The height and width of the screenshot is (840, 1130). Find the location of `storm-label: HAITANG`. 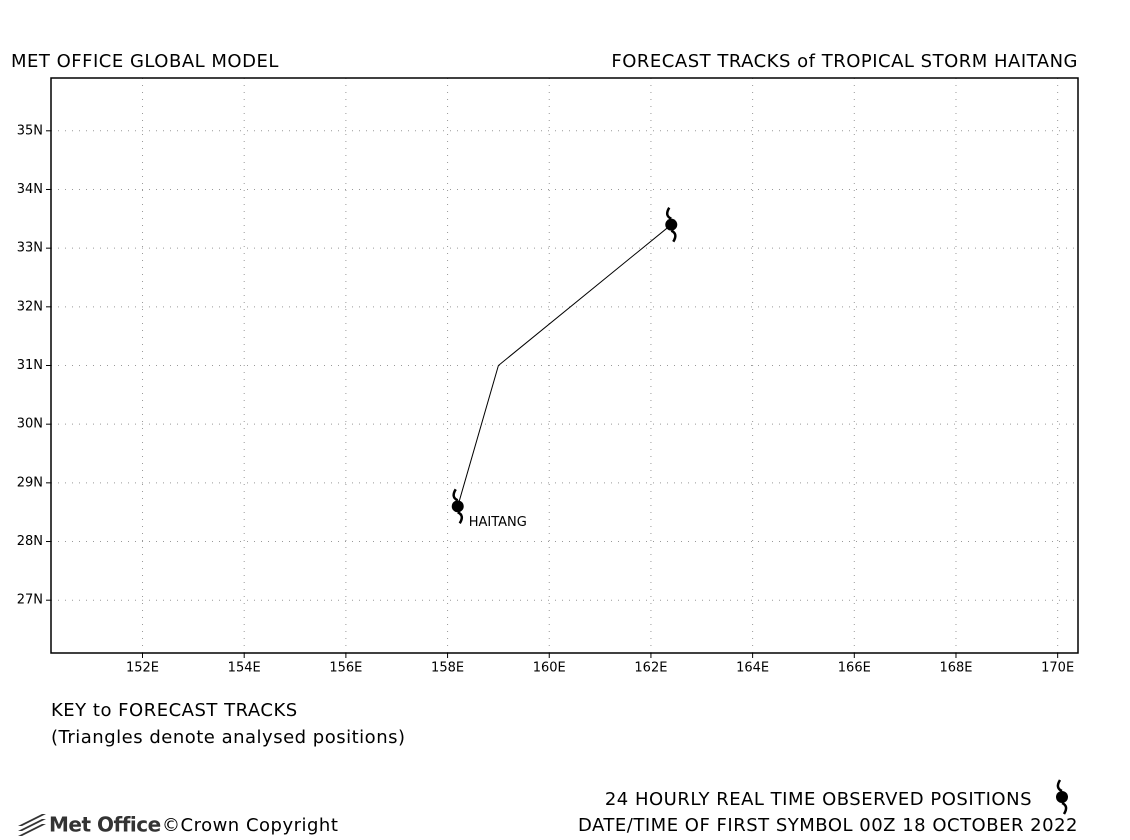

storm-label: HAITANG is located at coordinates (498, 522).